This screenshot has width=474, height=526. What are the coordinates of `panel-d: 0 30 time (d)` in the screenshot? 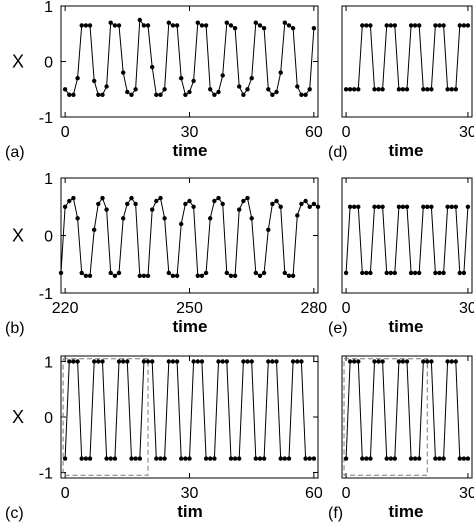 It's located at (401, 83).